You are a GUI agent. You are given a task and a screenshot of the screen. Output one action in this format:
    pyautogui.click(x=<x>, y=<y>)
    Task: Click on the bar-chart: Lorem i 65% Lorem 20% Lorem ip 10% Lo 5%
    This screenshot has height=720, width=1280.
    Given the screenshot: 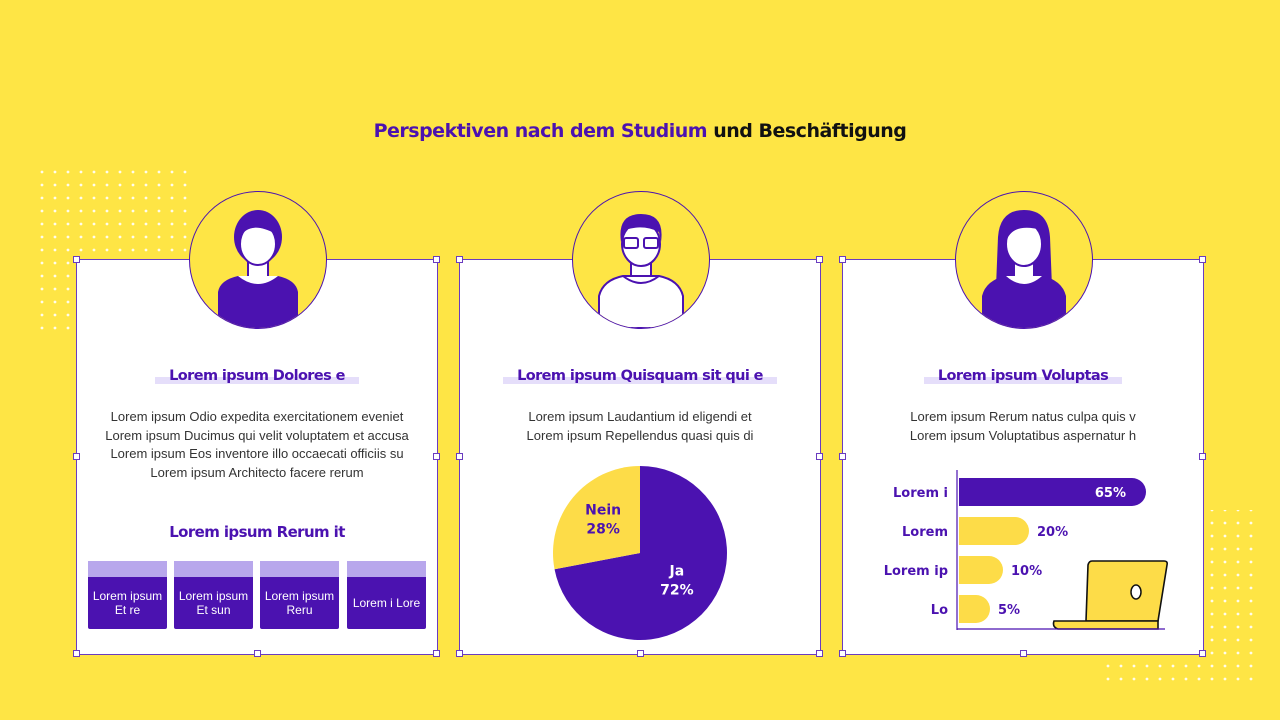 What is the action you would take?
    pyautogui.click(x=1026, y=550)
    